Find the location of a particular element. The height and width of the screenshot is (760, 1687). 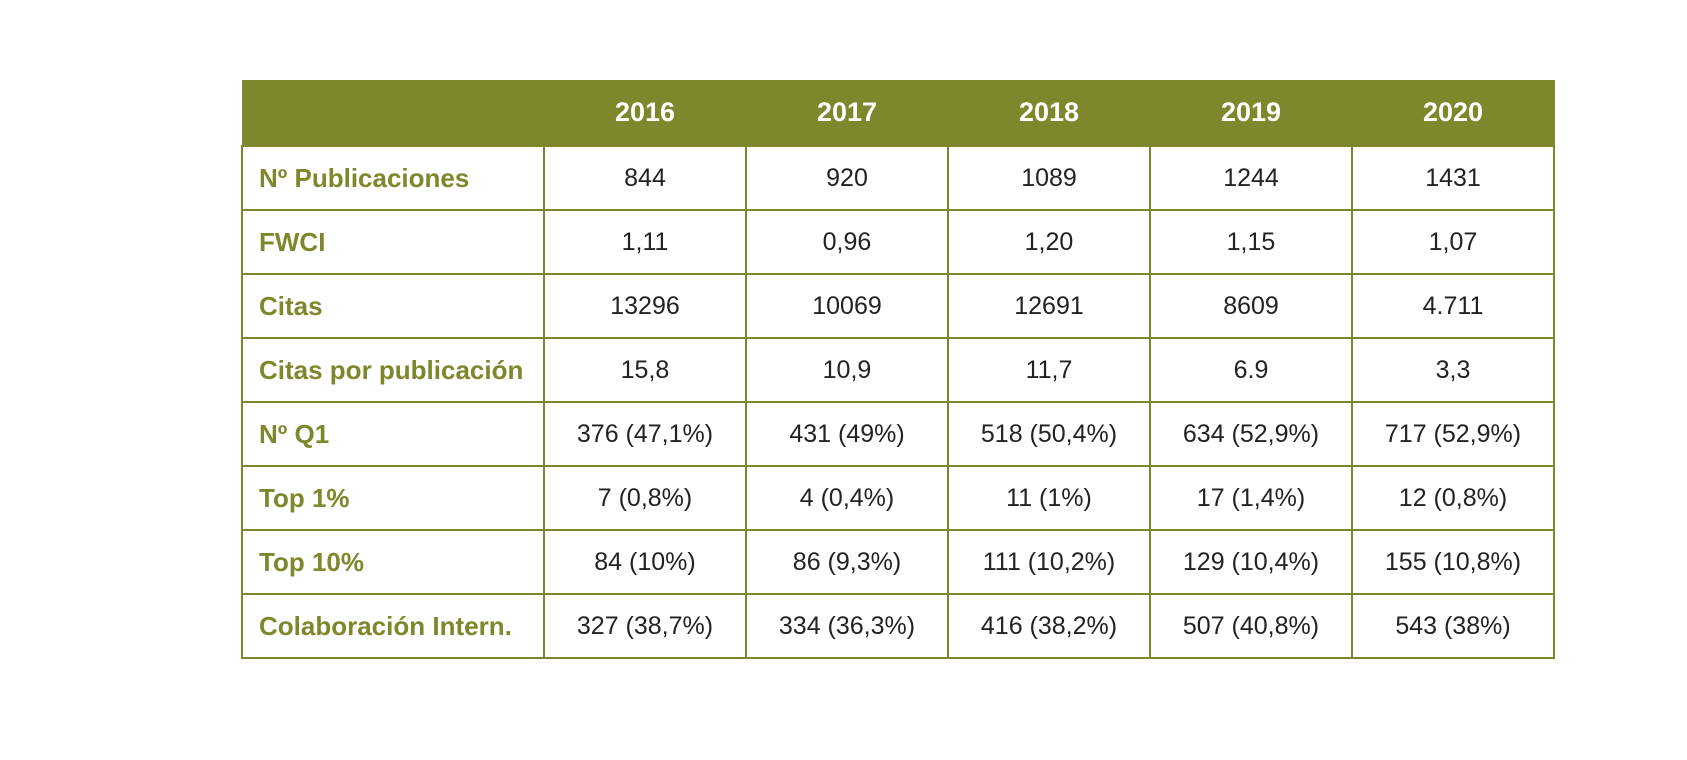

table-cell: 376 (47,1%) is located at coordinates (645, 434).